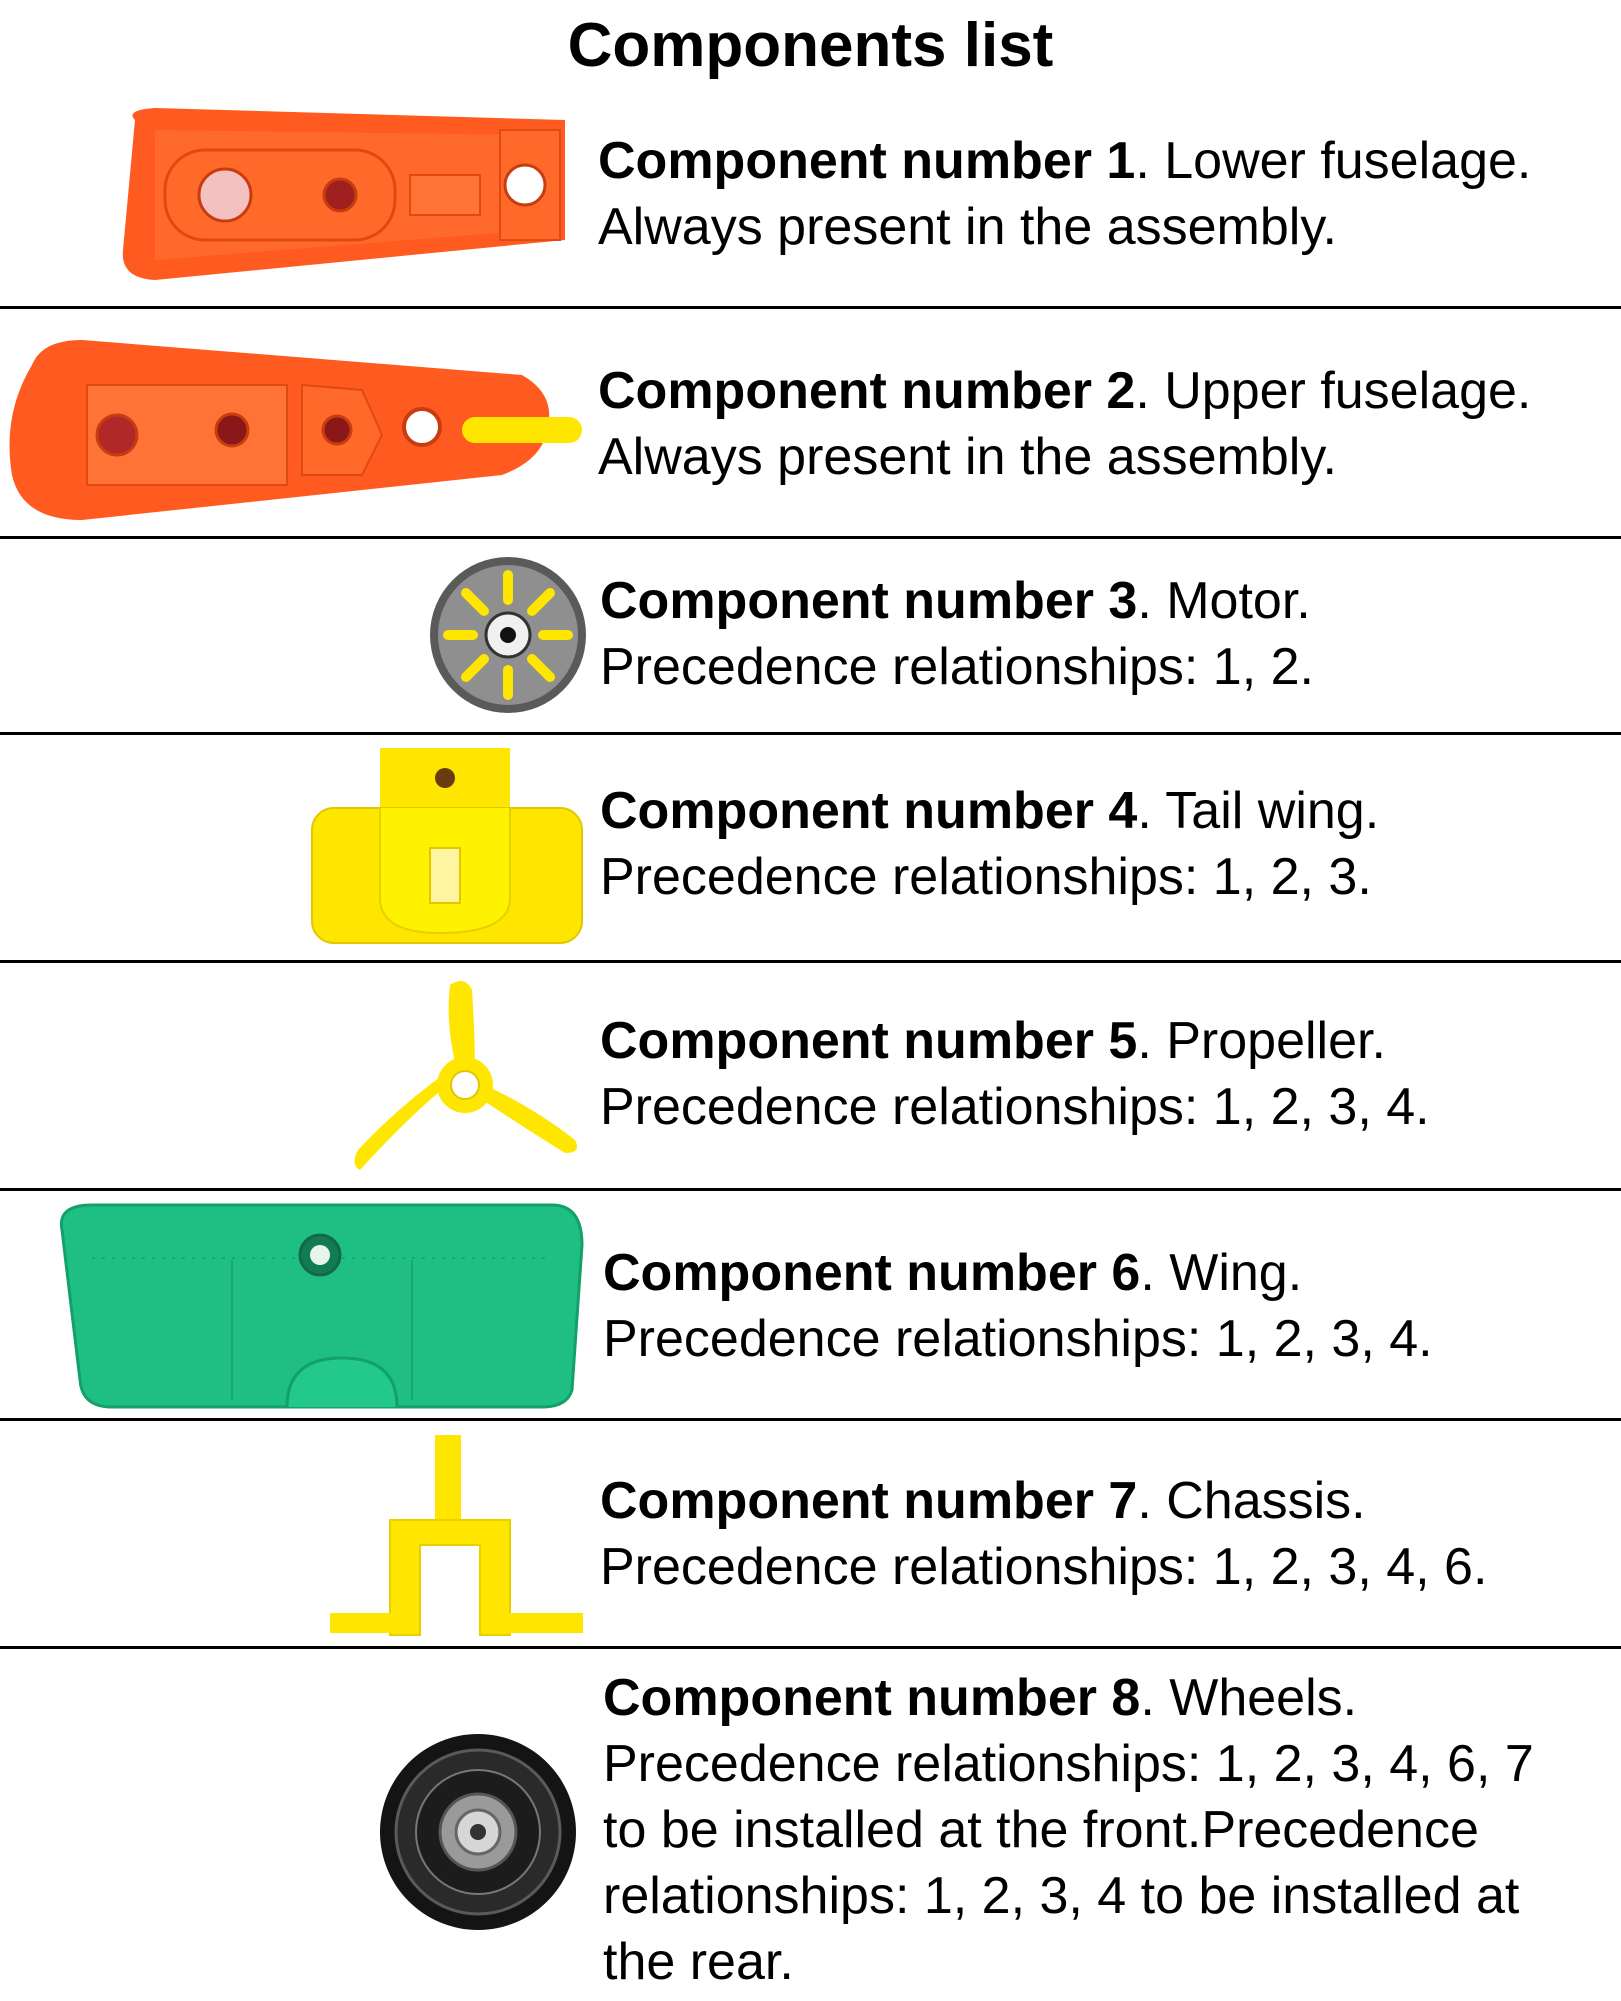 The width and height of the screenshot is (1621, 2001). I want to click on component-number-label: Component number 2, so click(867, 391).